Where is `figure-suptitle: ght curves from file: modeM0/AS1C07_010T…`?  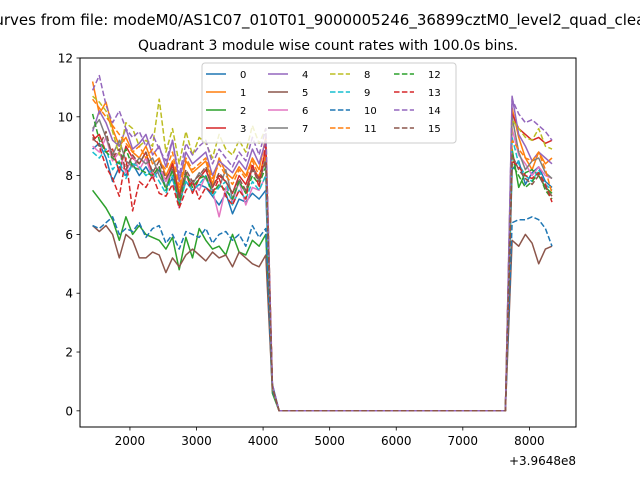
figure-suptitle: ght curves from file: modeM0/AS1C07_010T… is located at coordinates (320, 20).